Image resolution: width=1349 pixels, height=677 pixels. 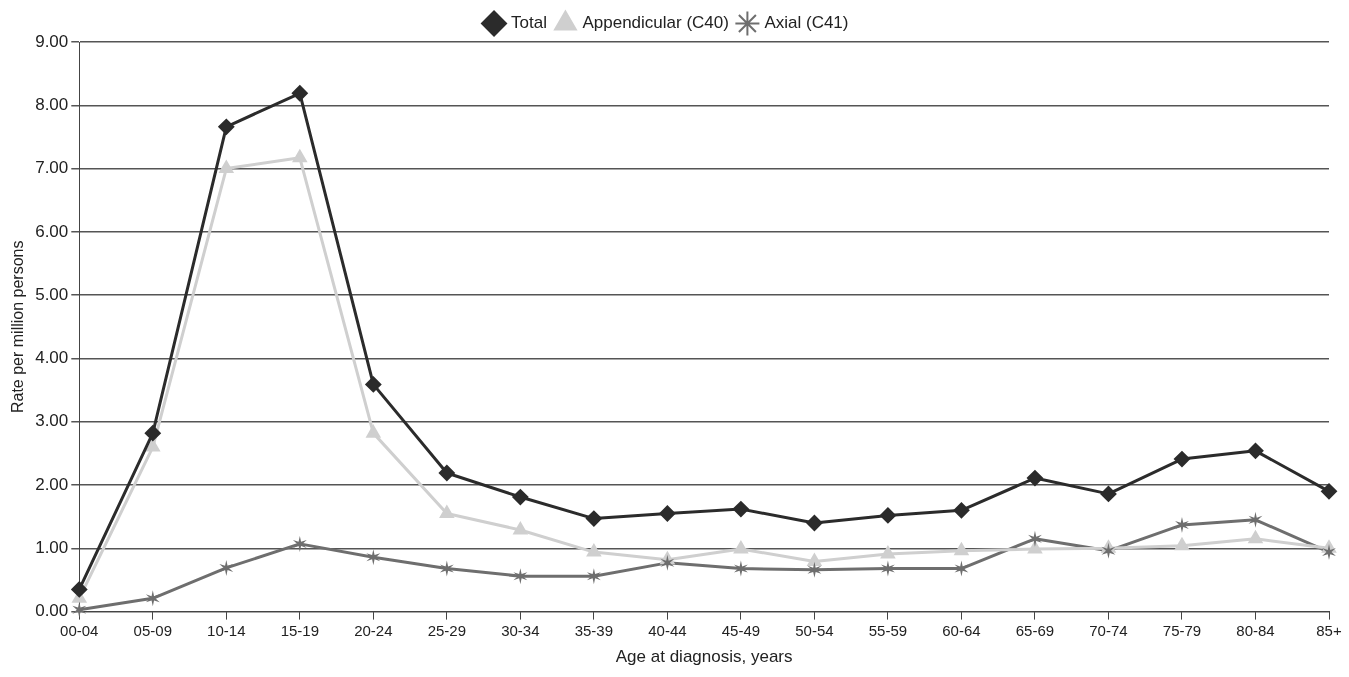 I want to click on y-tick-label: 1.00, so click(x=52, y=547).